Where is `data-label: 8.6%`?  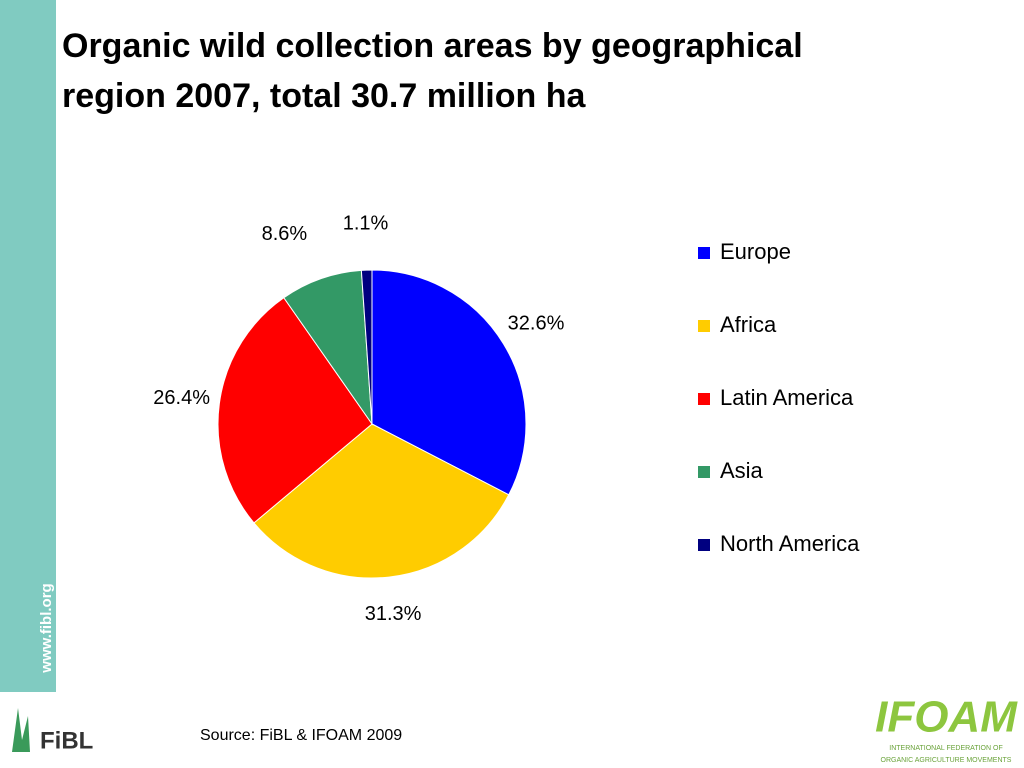
data-label: 8.6% is located at coordinates (285, 234).